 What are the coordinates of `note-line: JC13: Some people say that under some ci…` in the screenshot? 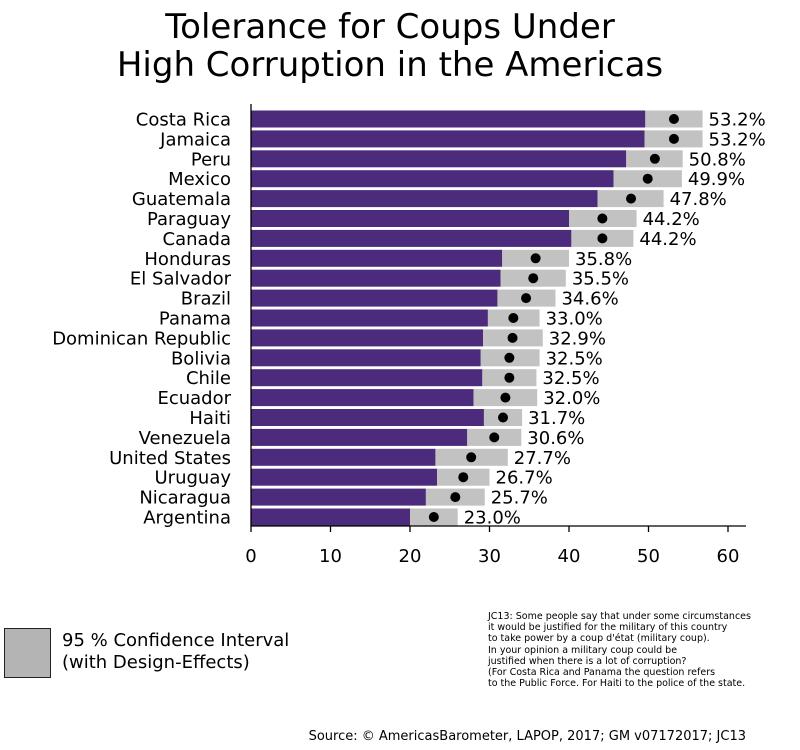 It's located at (619, 616).